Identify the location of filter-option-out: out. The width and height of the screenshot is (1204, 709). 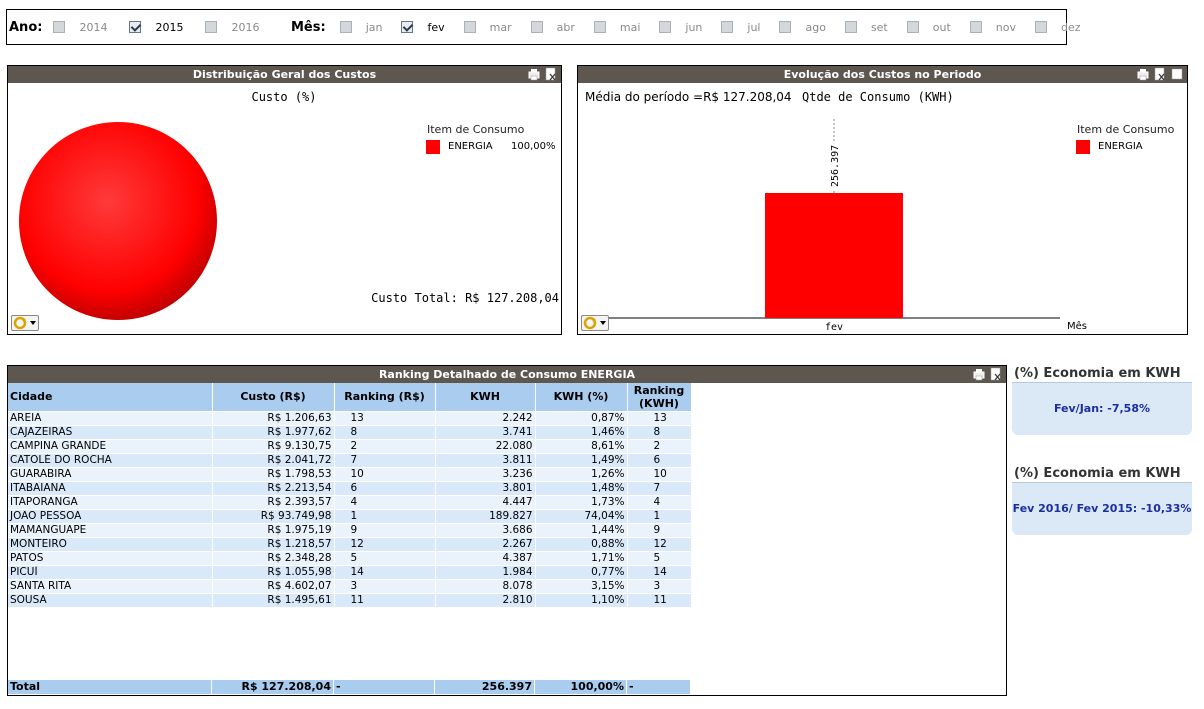
(928, 27).